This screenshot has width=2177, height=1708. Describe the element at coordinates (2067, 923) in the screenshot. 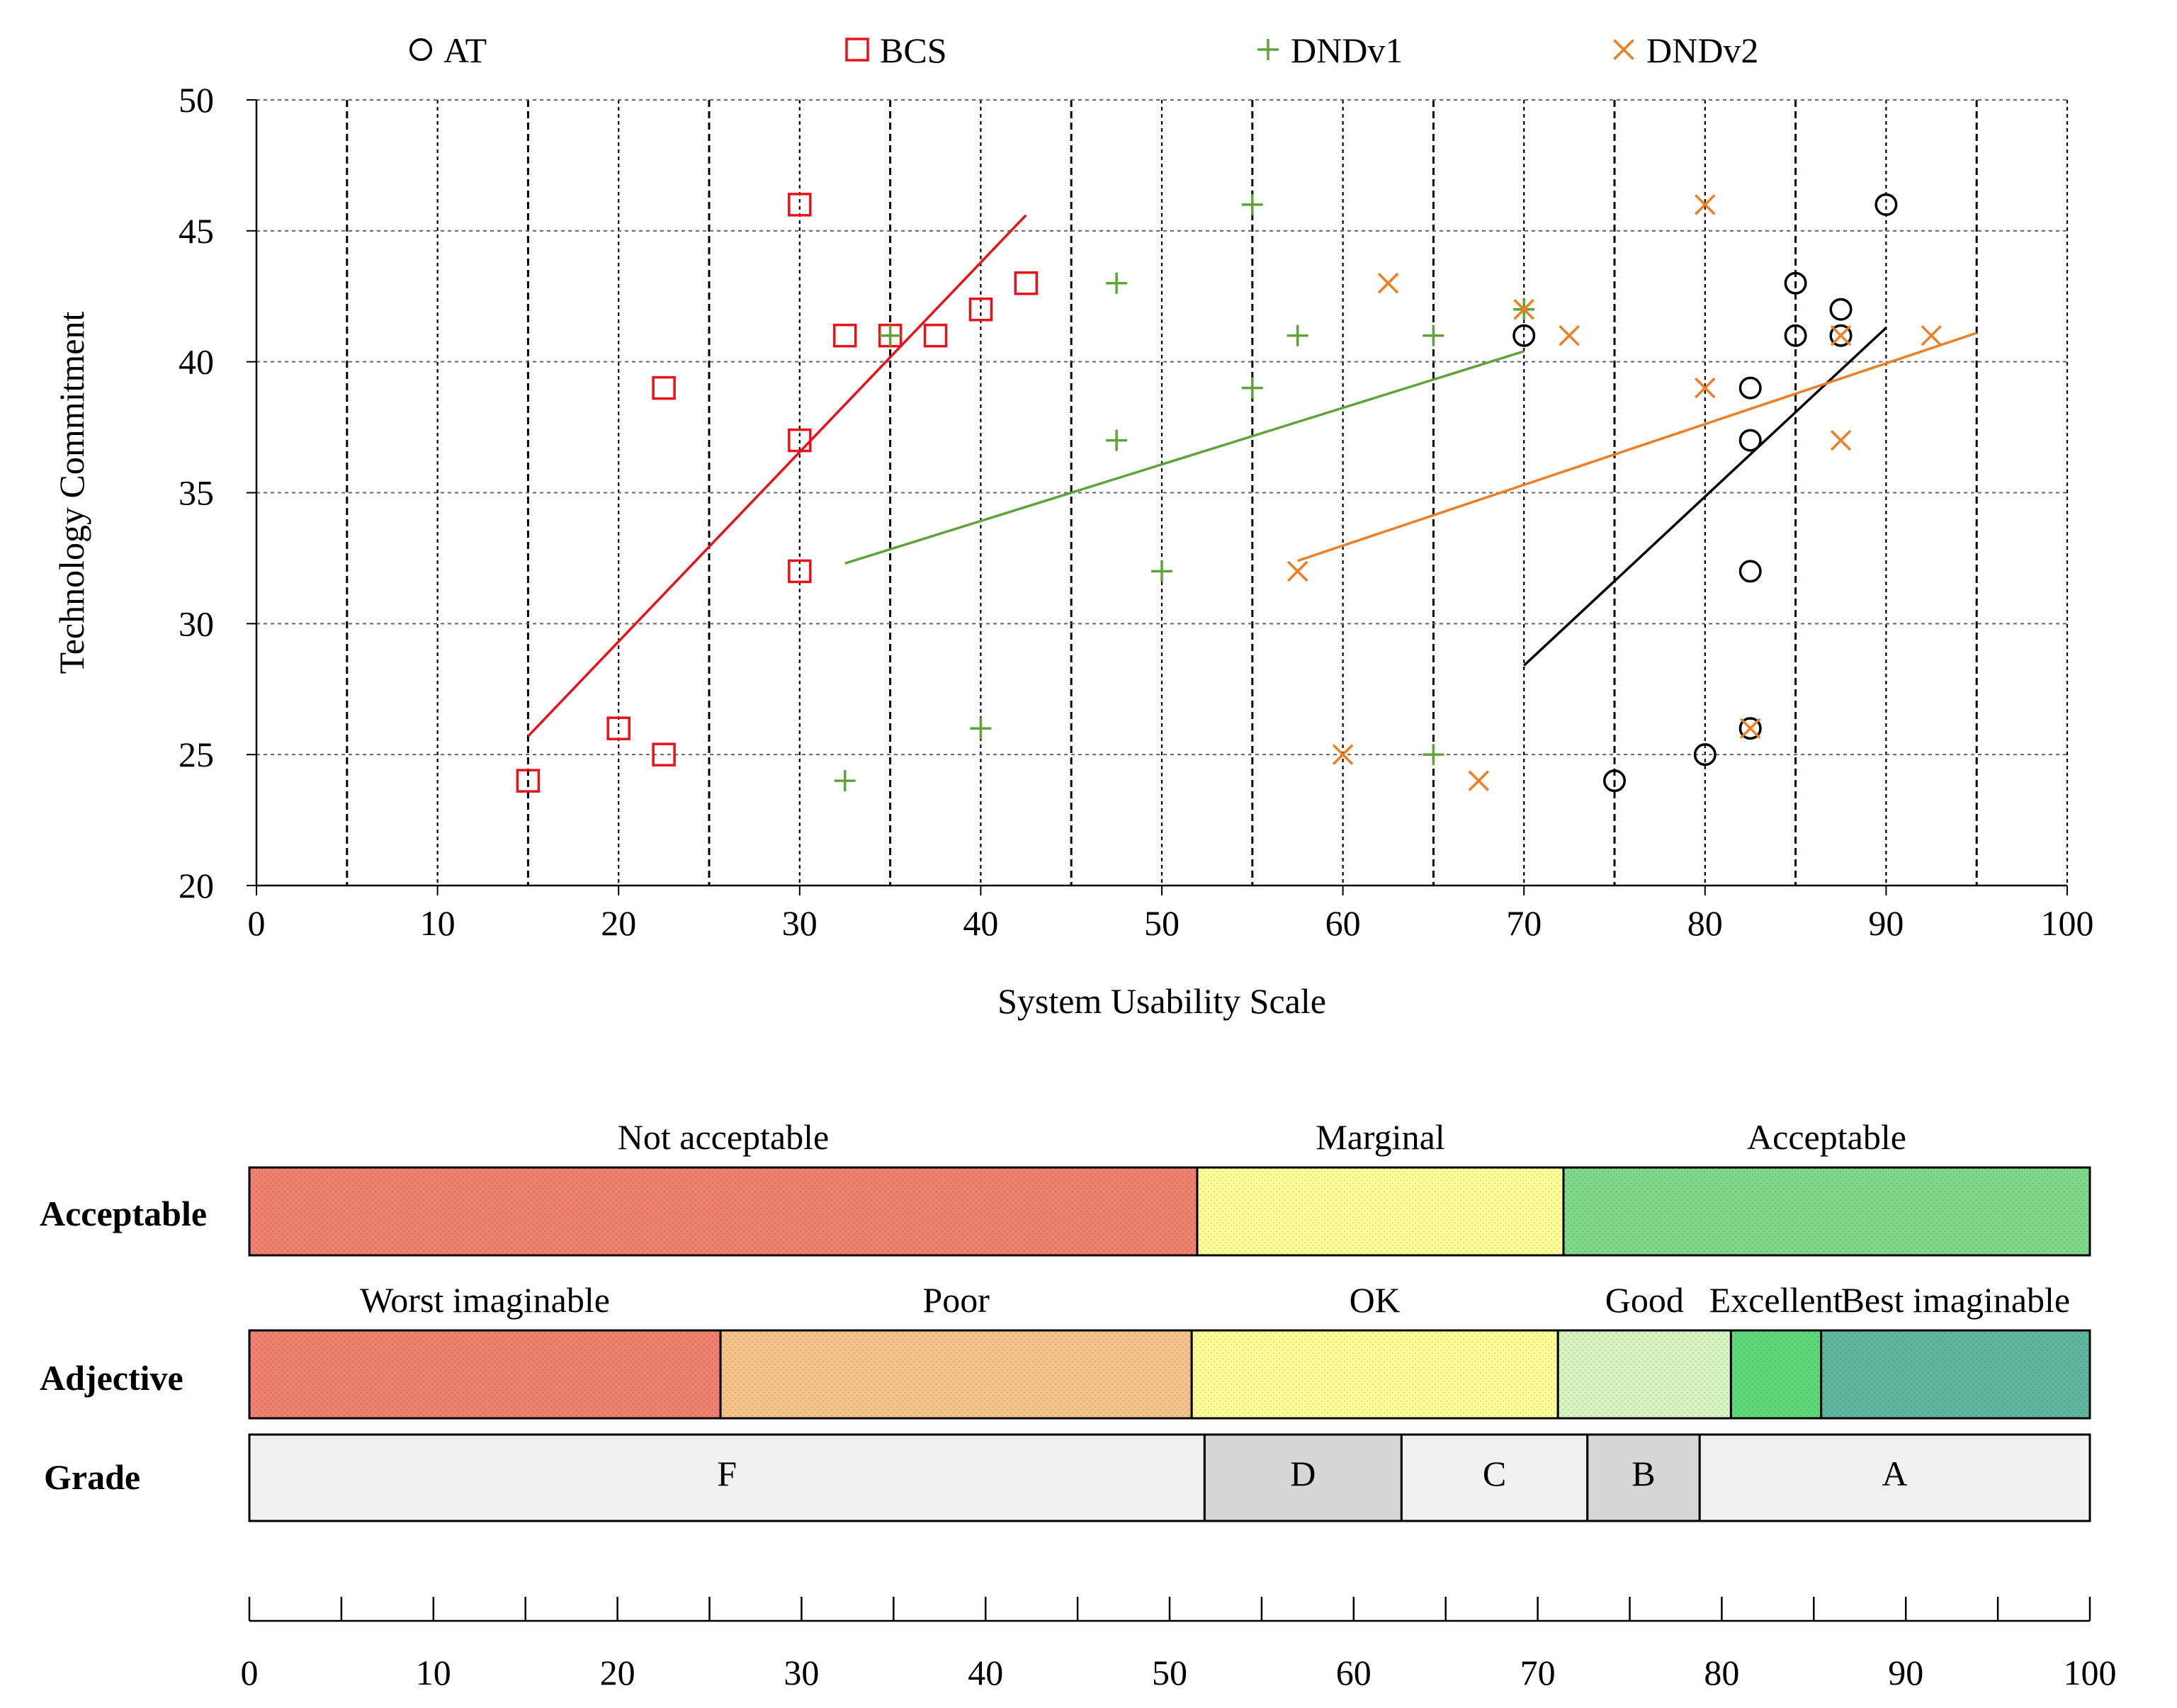

I see `x-tick-label: 100` at that location.